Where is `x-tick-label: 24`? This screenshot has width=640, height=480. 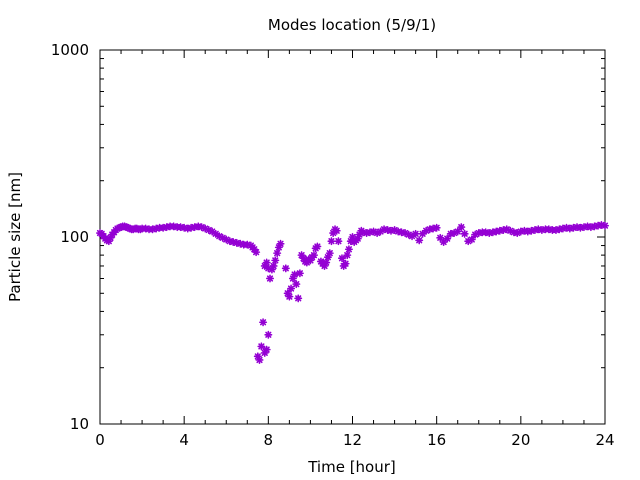
x-tick-label: 24 is located at coordinates (604, 440).